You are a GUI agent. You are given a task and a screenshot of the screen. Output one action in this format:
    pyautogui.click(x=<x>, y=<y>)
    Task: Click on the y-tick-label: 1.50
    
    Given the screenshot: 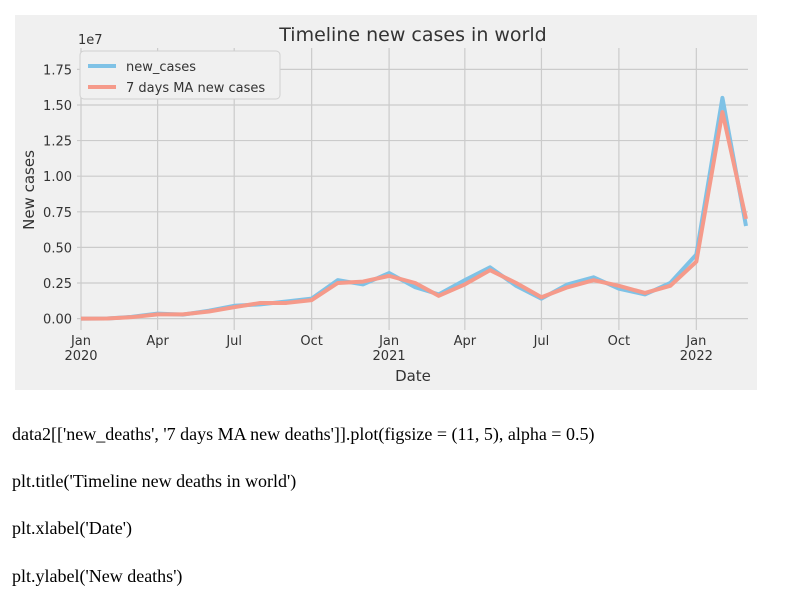 What is the action you would take?
    pyautogui.click(x=57, y=106)
    